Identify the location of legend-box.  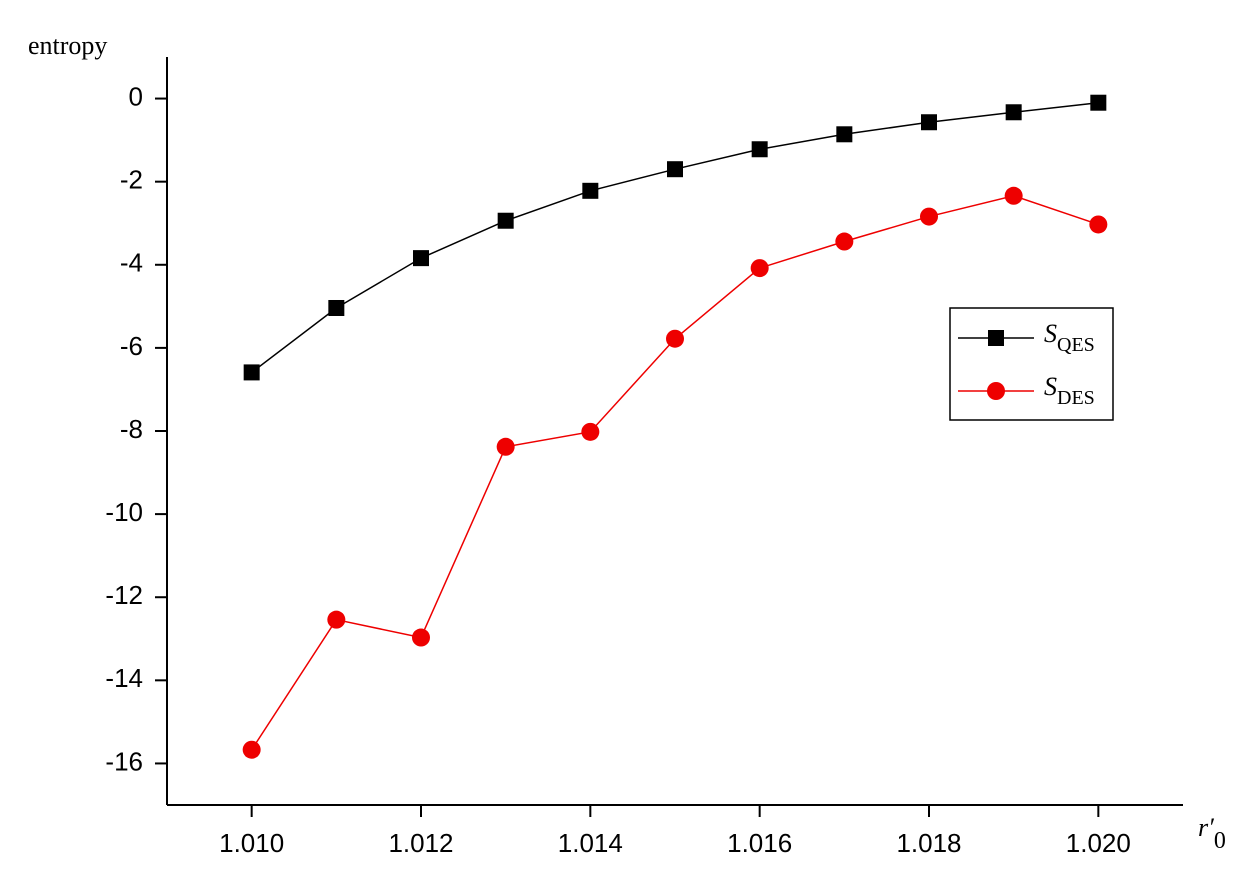
(1031, 364).